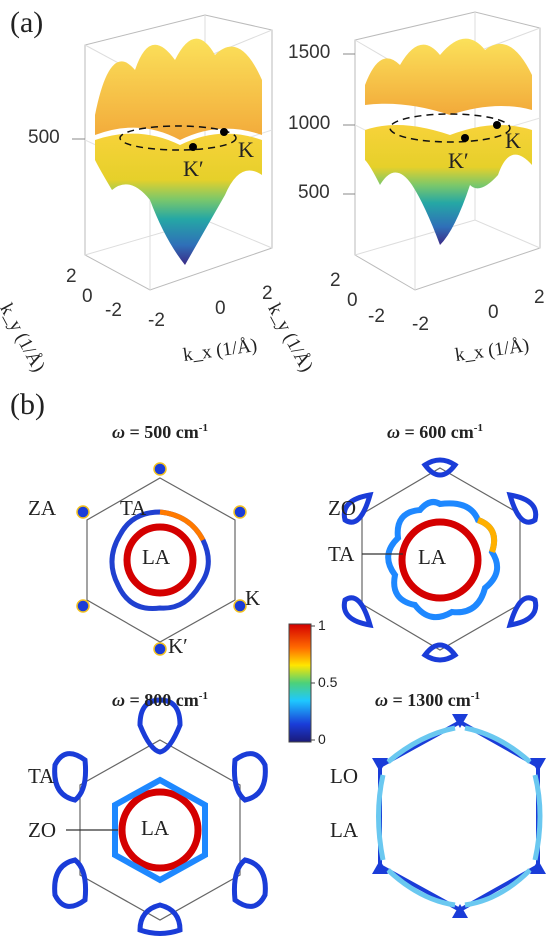  What do you see at coordinates (44, 137) in the screenshot?
I see `z-tick-left-500: 500` at bounding box center [44, 137].